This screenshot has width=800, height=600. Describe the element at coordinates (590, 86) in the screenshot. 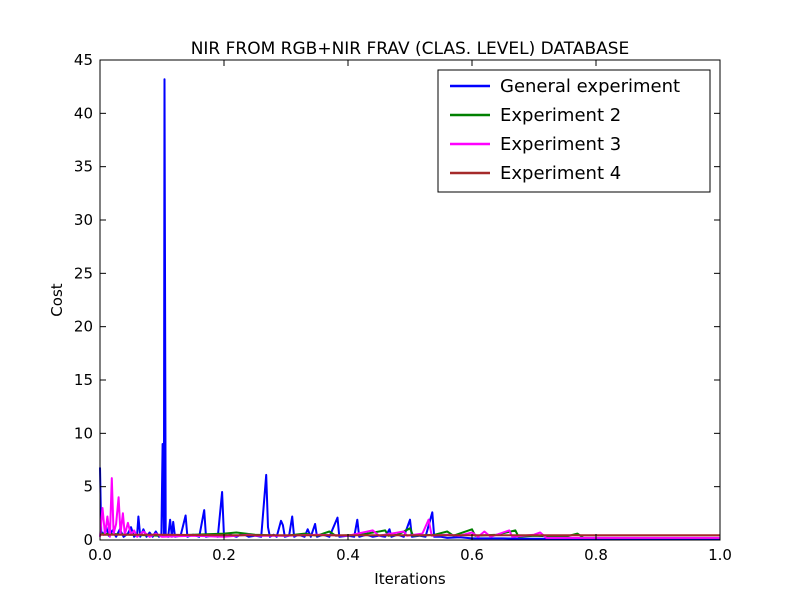

I see `legend-label: General experiment` at that location.